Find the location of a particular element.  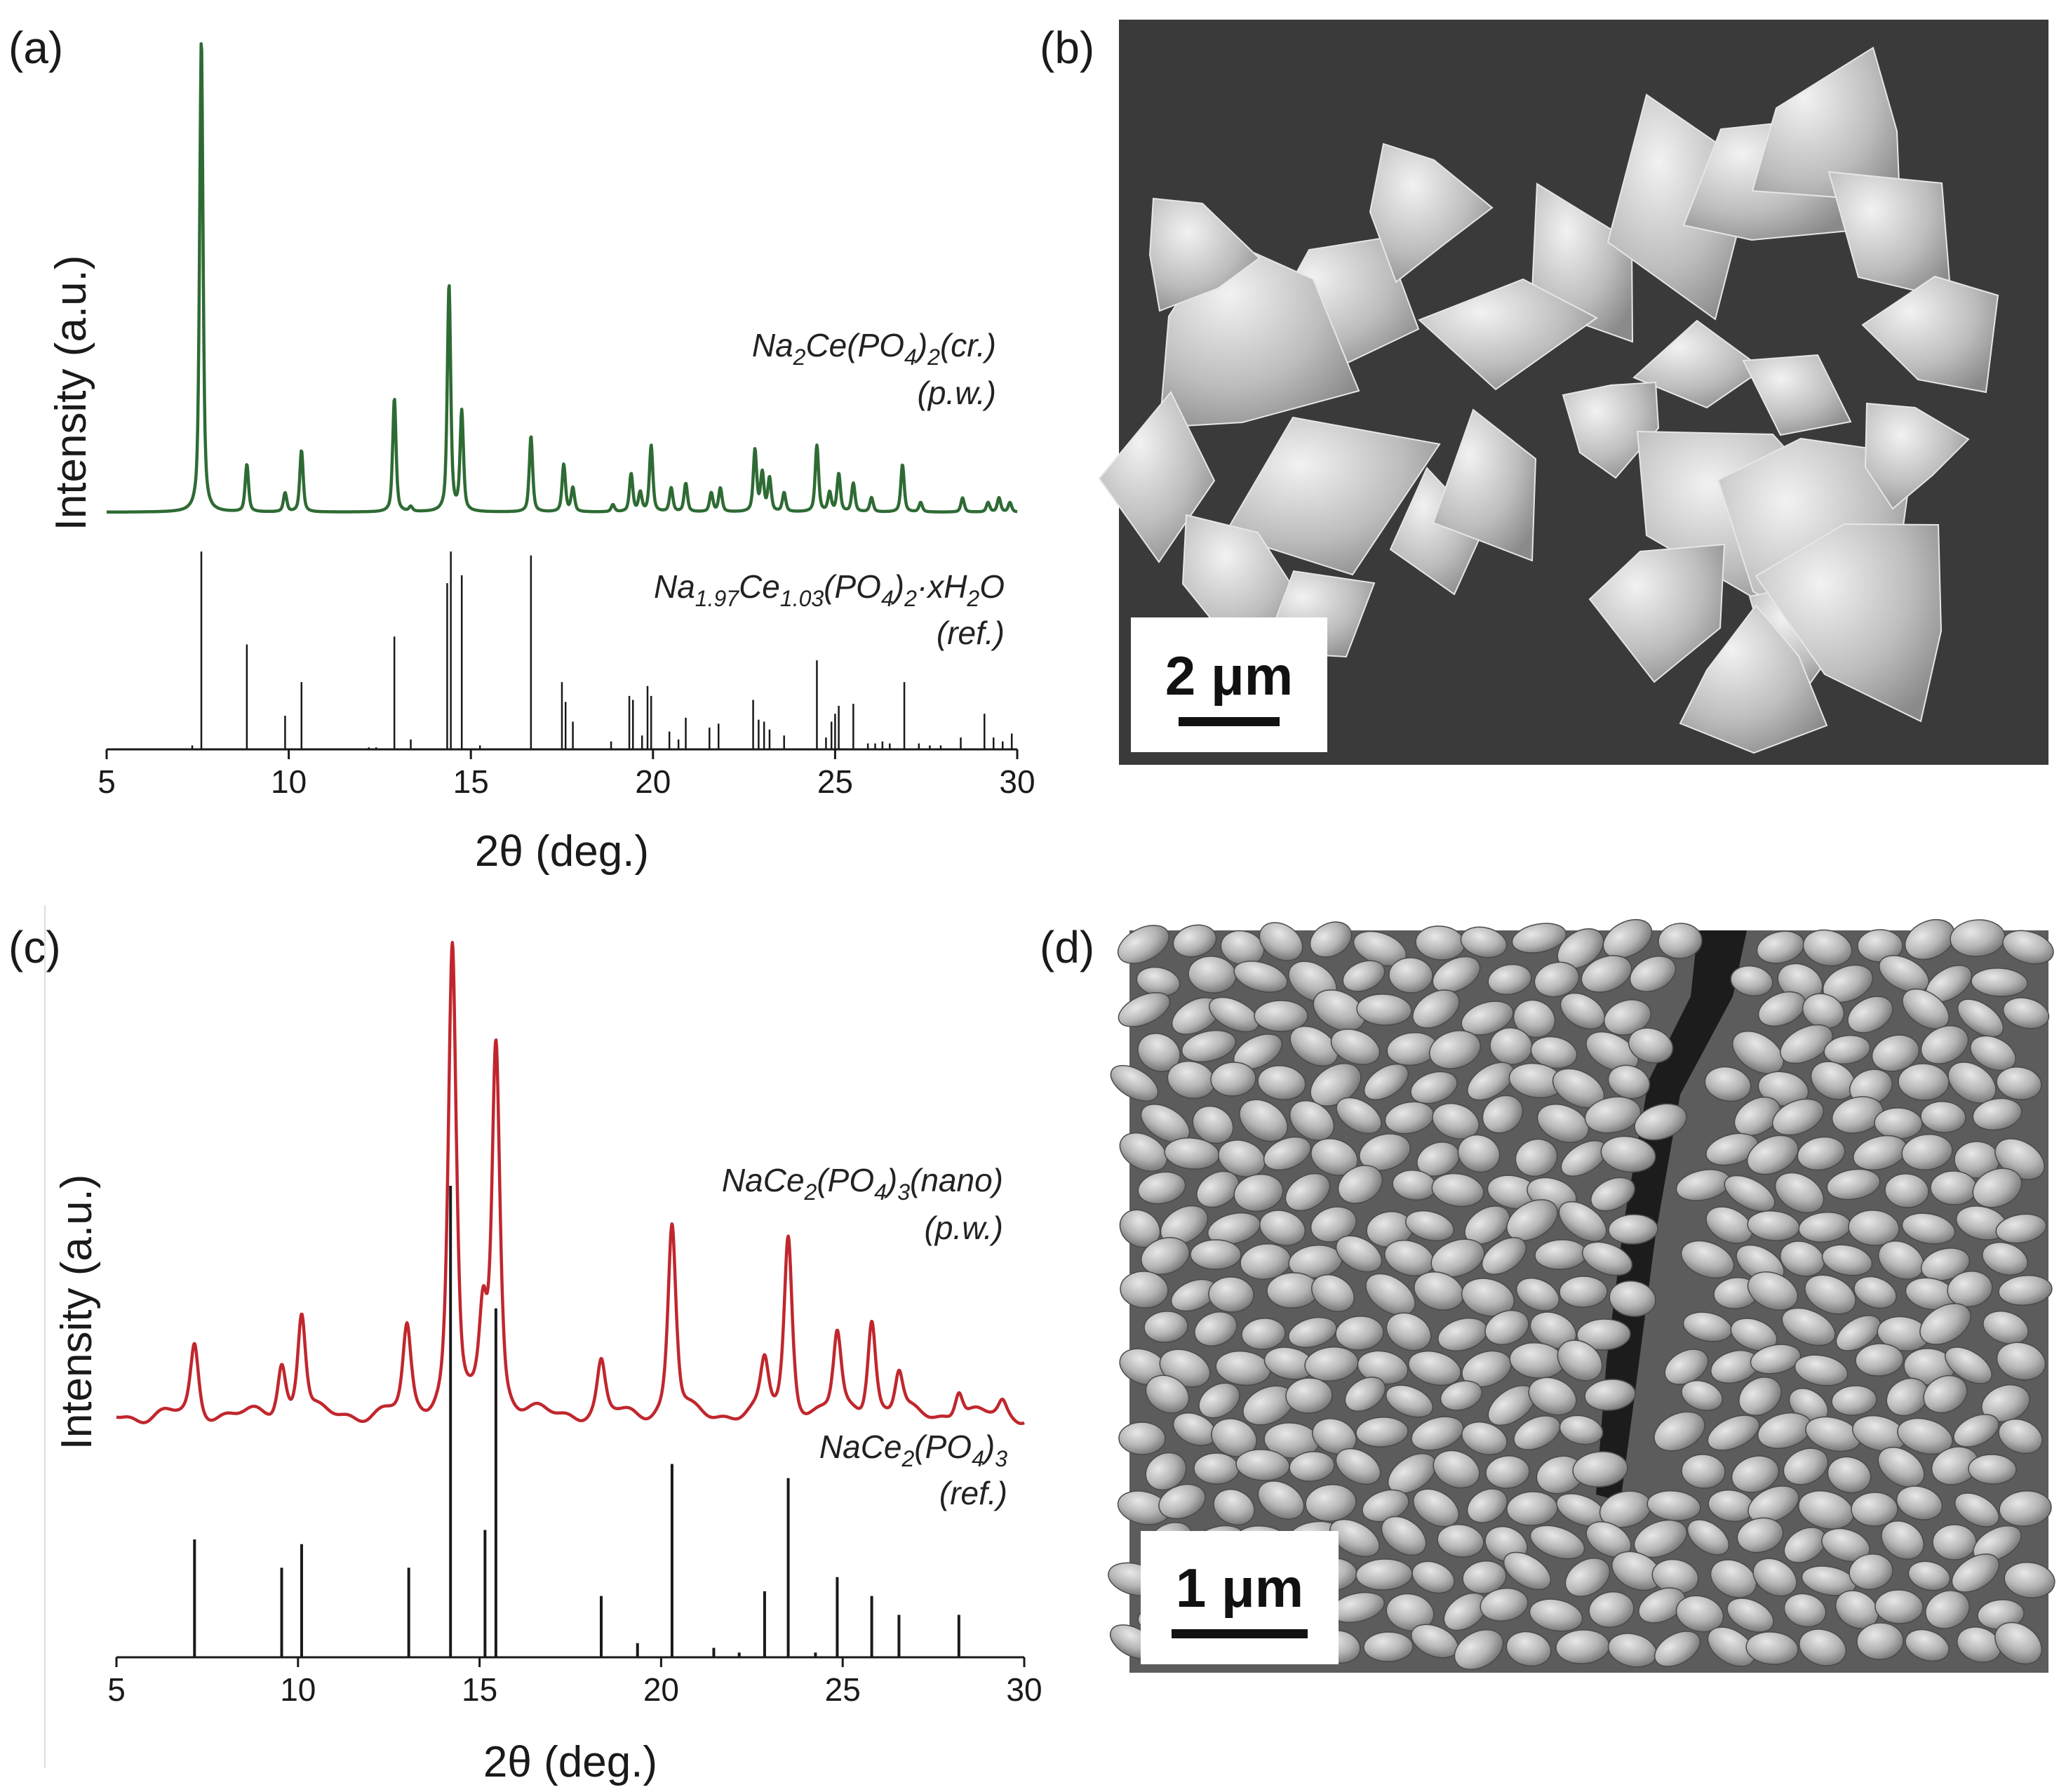

panel-b-scale-bar: 2 μm is located at coordinates (1229, 684).